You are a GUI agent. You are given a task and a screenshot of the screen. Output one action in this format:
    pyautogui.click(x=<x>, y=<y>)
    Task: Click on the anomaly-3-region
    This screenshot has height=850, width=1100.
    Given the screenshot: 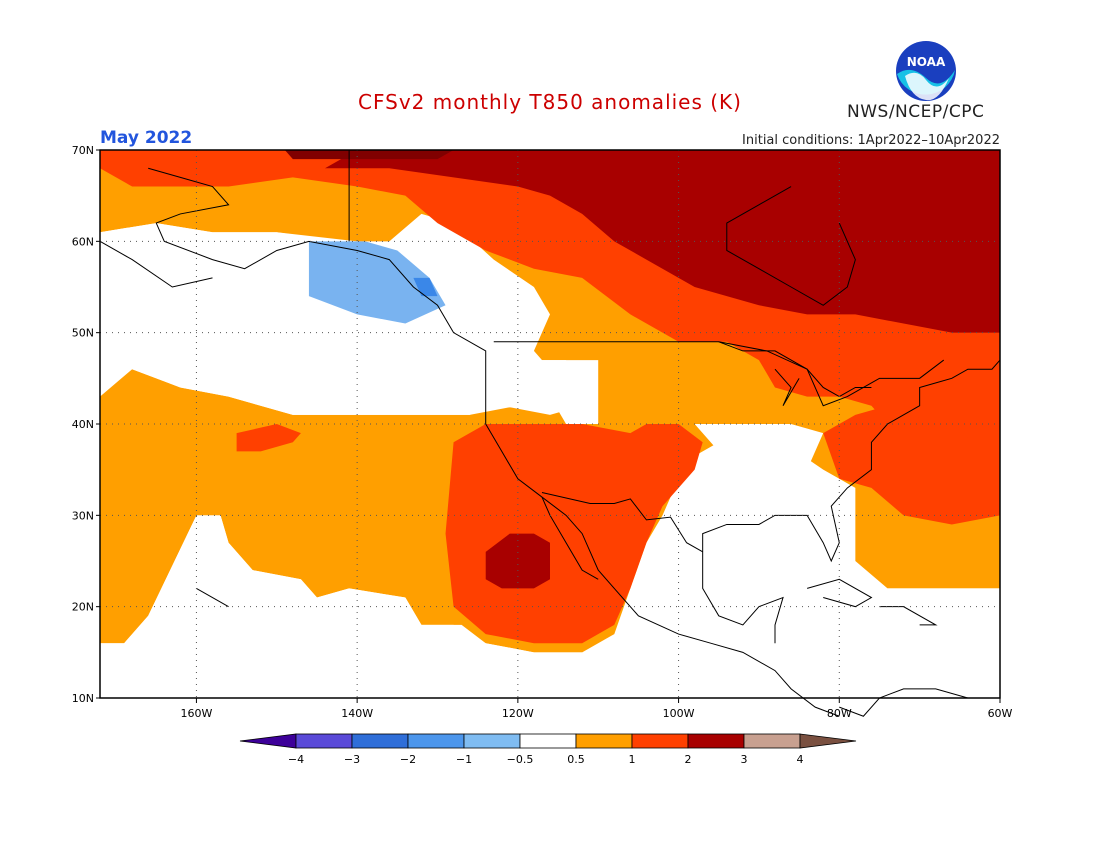 What is the action you would take?
    pyautogui.click(x=369, y=155)
    